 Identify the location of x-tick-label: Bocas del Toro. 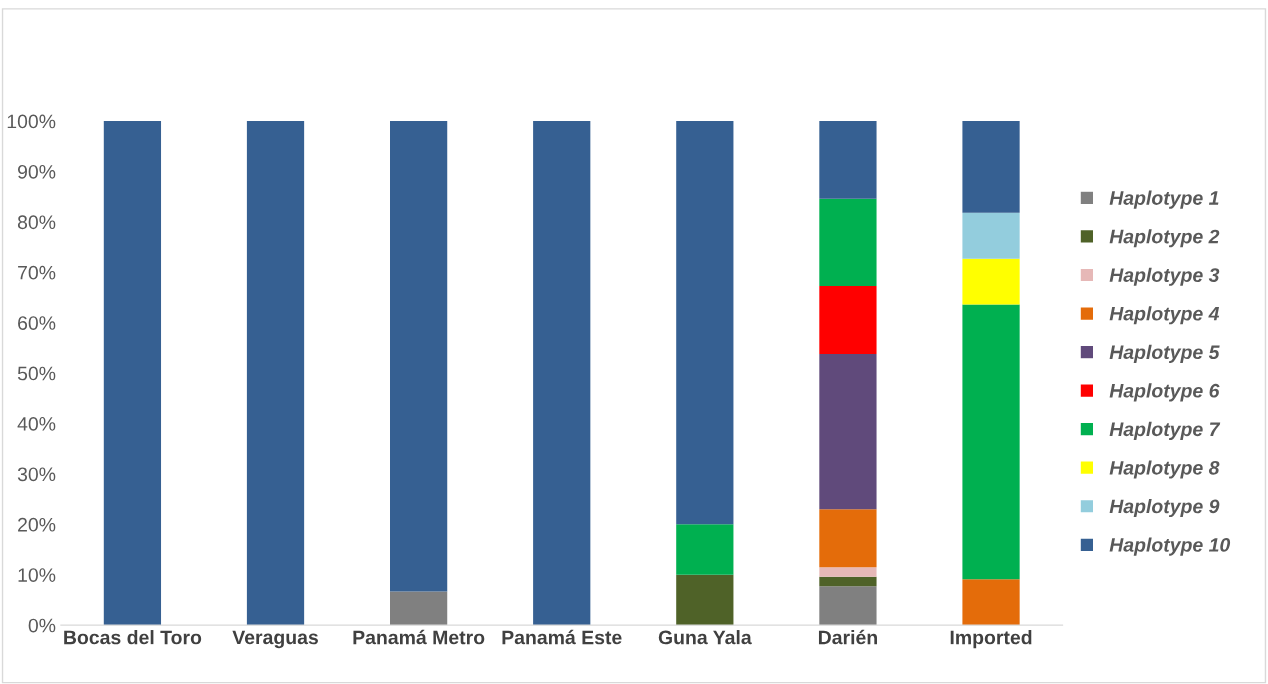
(133, 637).